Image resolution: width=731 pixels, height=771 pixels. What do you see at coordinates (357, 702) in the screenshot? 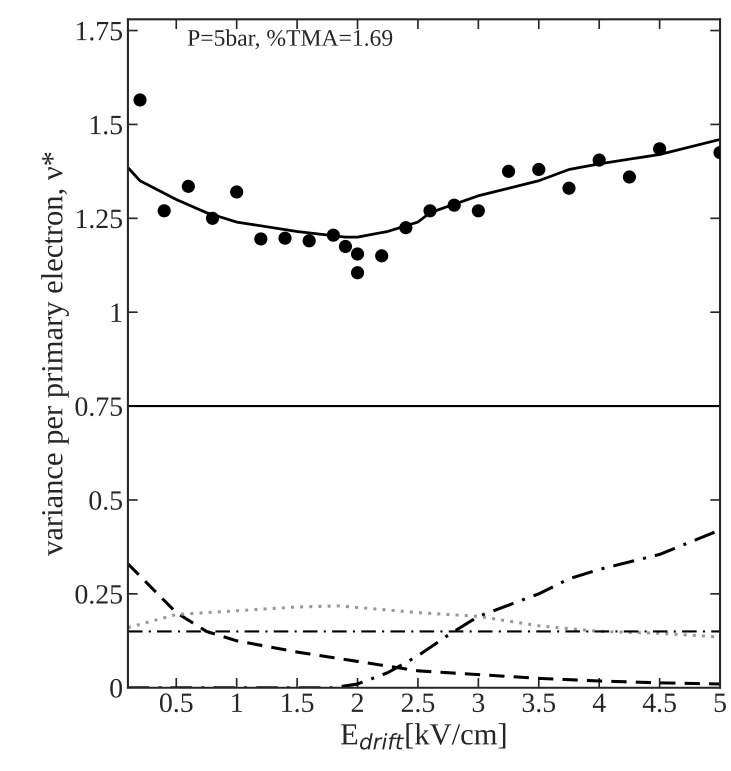
I see `x-tick-label: 2` at bounding box center [357, 702].